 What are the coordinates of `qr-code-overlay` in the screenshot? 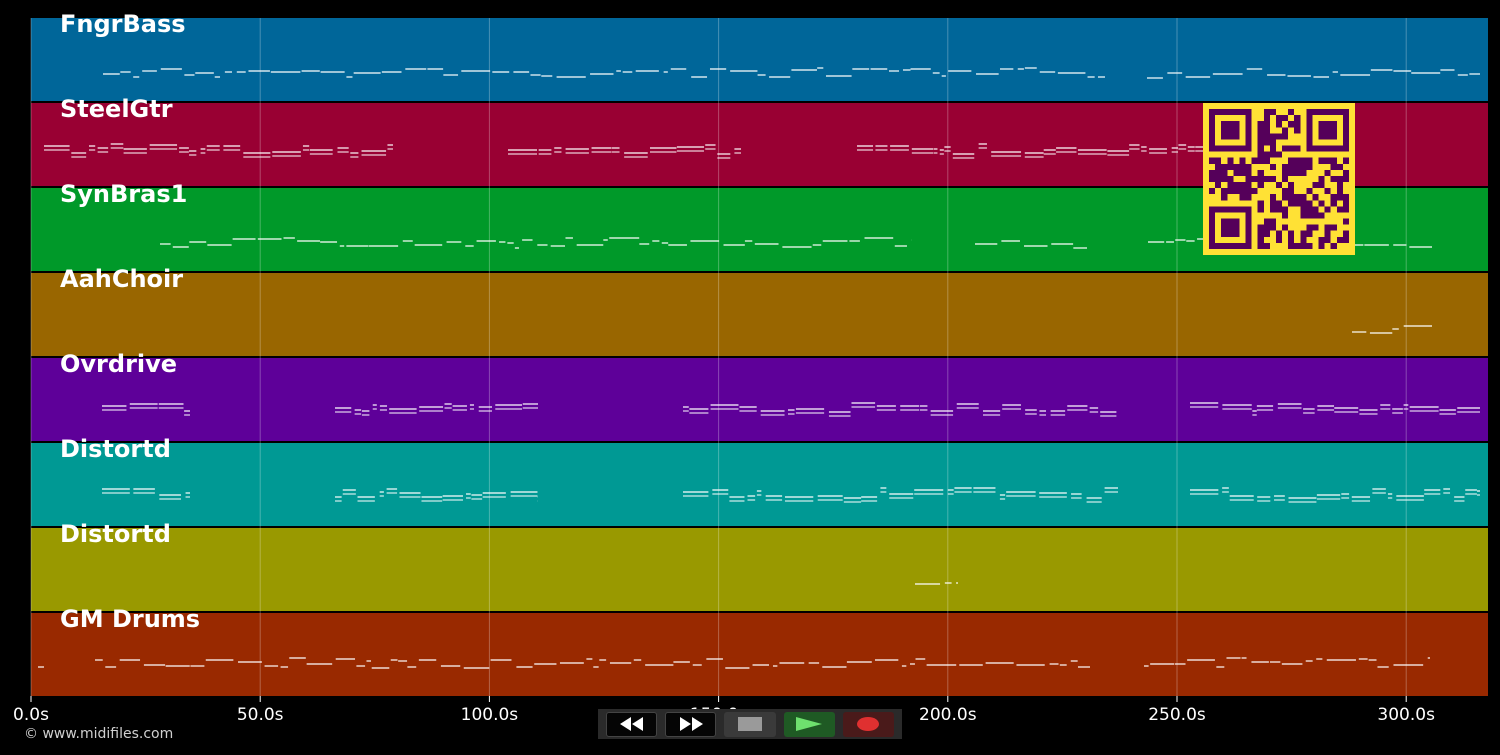 It's located at (1279, 179).